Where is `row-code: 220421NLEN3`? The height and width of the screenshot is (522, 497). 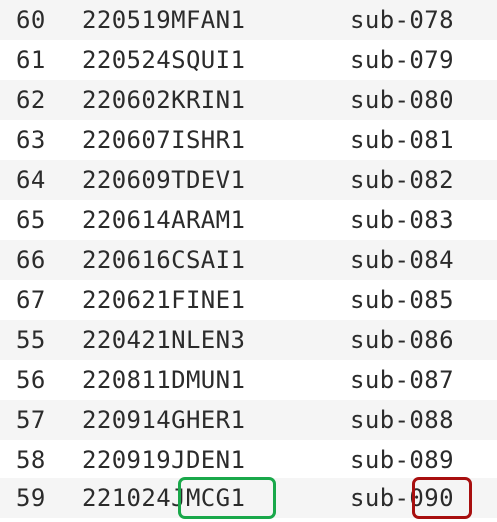 row-code: 220421NLEN3 is located at coordinates (164, 340).